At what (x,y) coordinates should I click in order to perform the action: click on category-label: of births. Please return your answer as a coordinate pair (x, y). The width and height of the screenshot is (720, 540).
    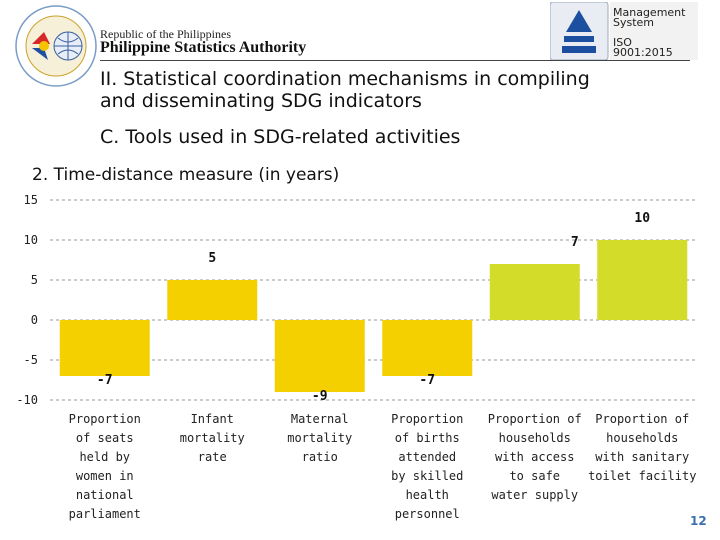
    Looking at the image, I should click on (427, 438).